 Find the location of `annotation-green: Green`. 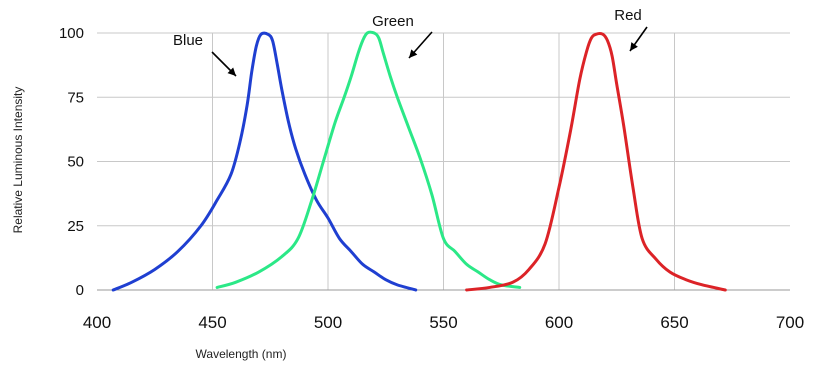

annotation-green: Green is located at coordinates (402, 36).